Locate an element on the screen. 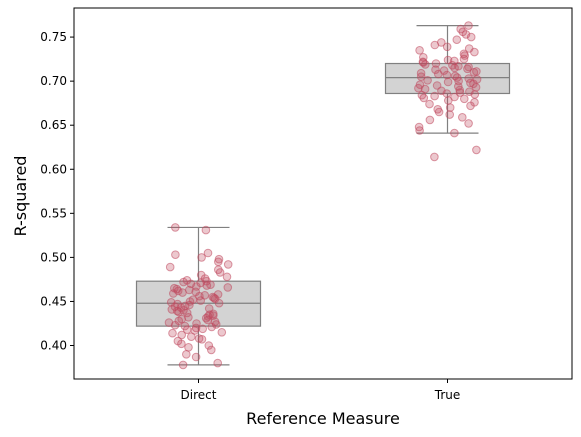  y-tick-label: 0.60 is located at coordinates (53, 169).